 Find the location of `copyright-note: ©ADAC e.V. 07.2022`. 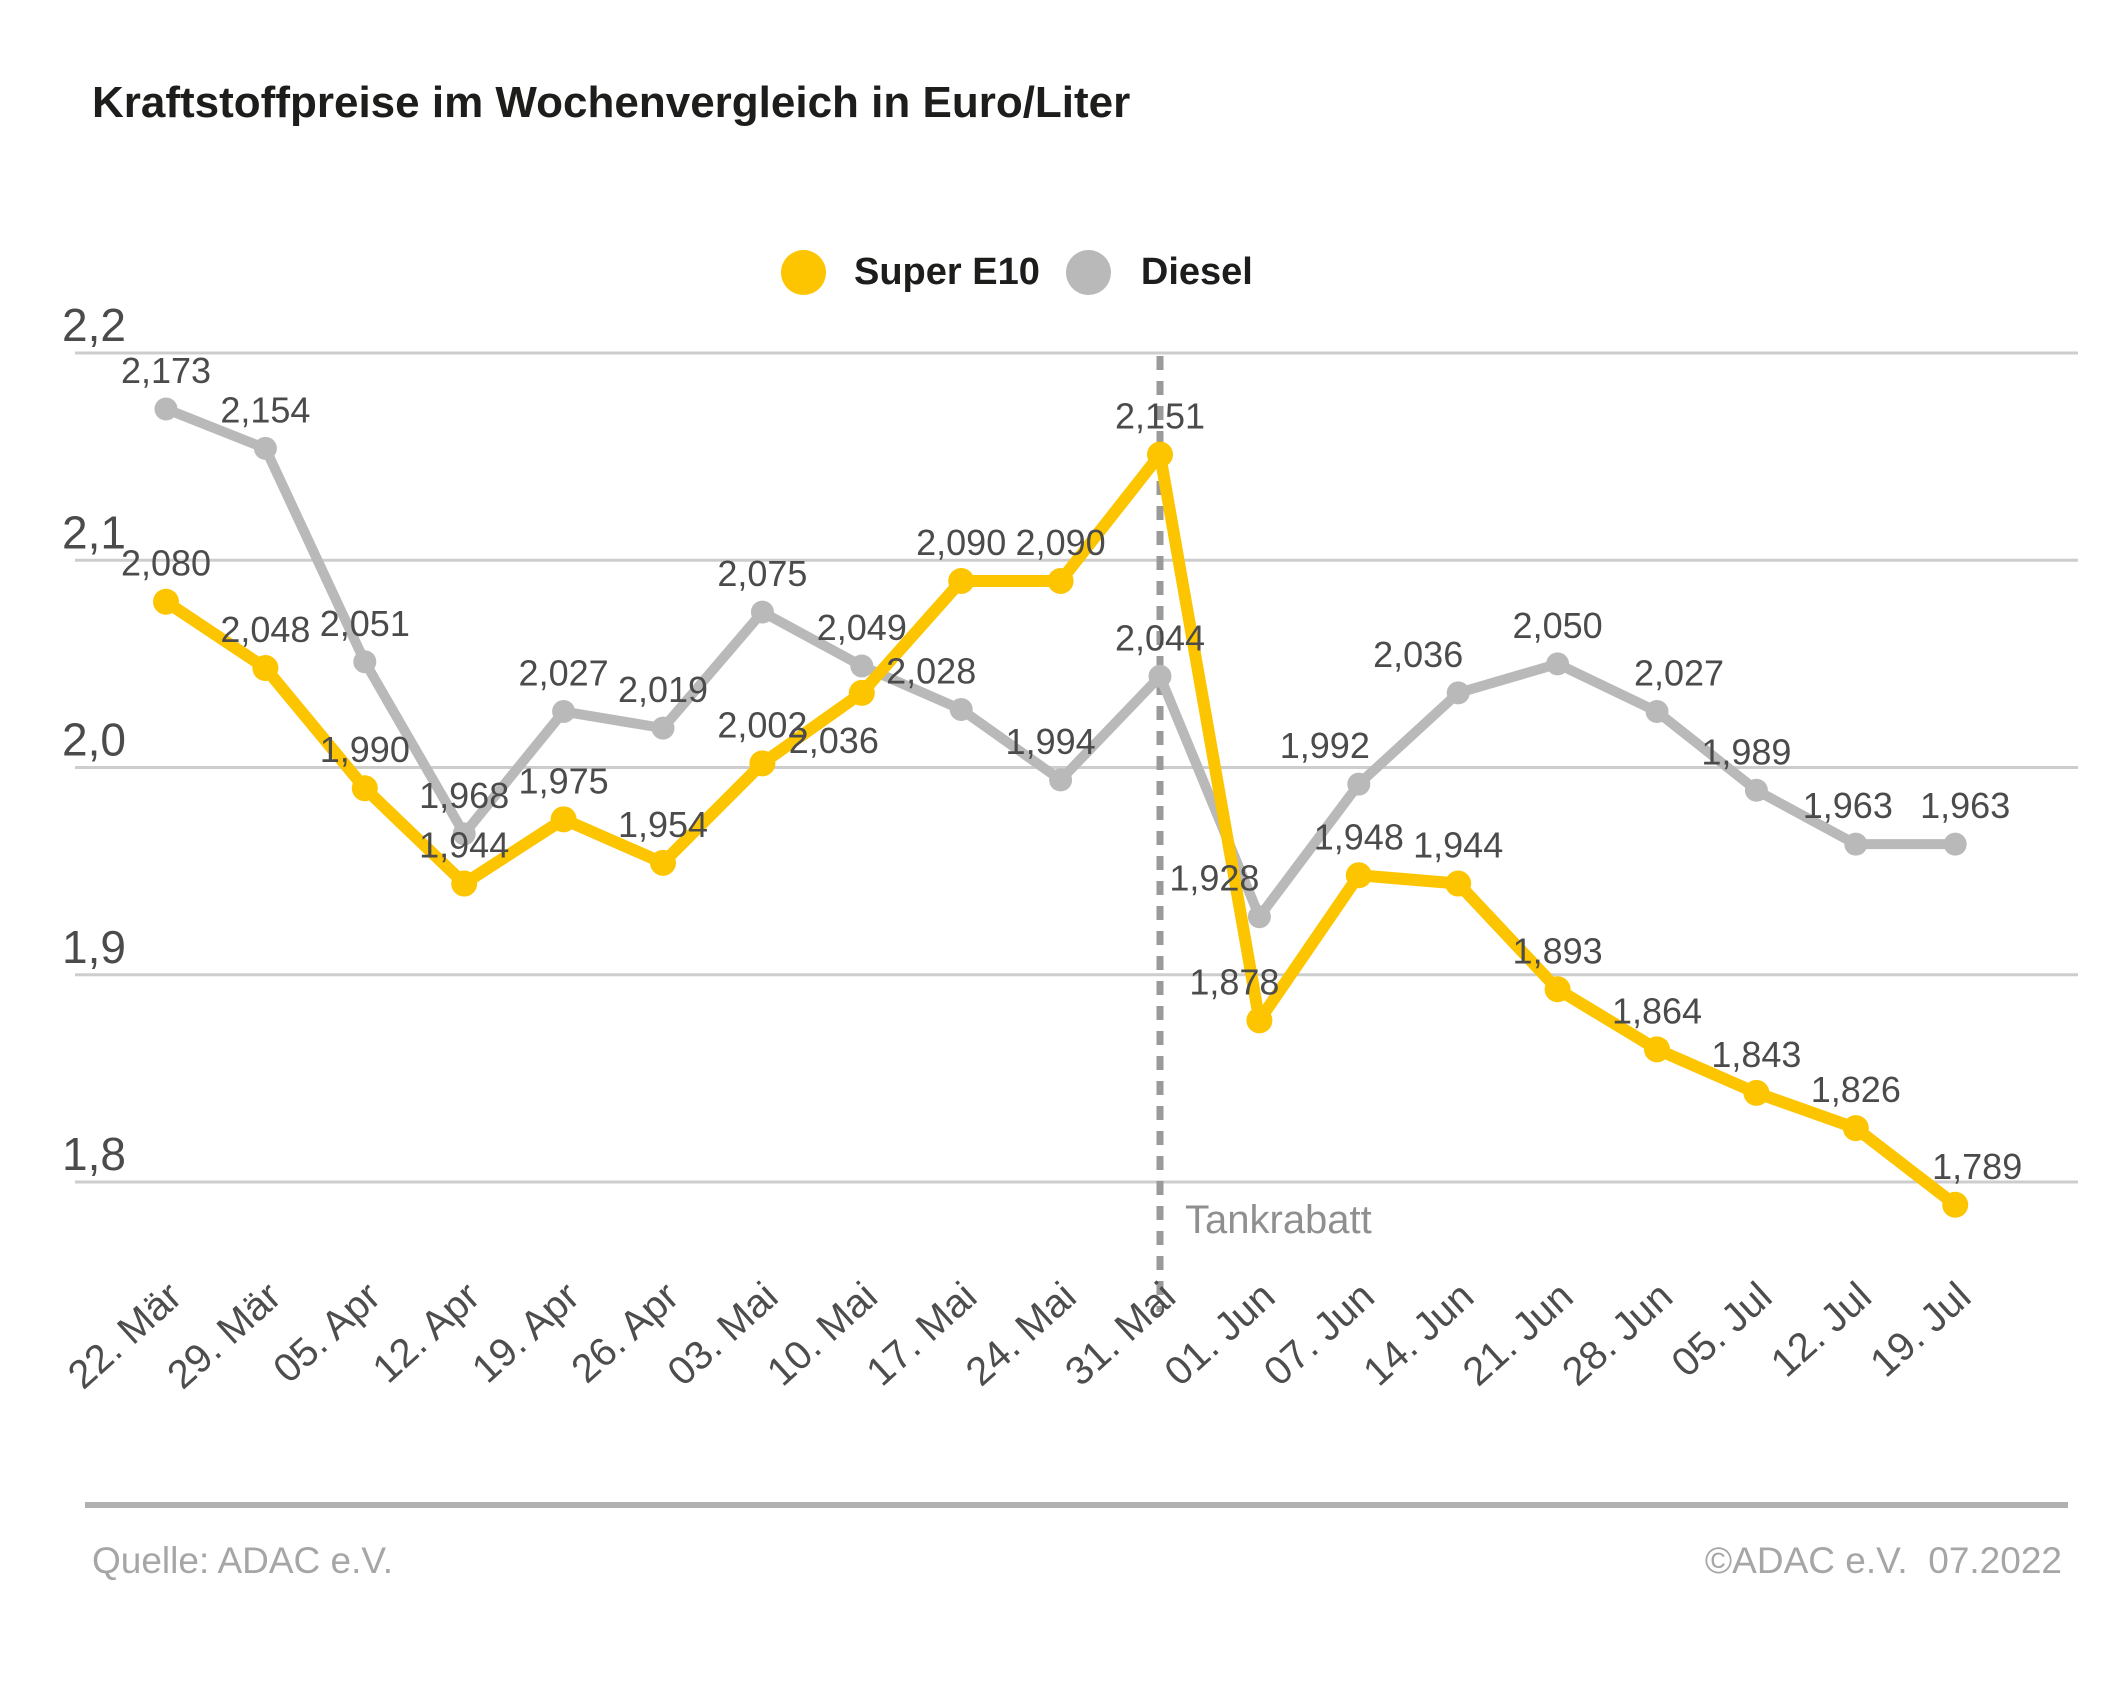

copyright-note: ©ADAC e.V. 07.2022 is located at coordinates (1883, 1560).